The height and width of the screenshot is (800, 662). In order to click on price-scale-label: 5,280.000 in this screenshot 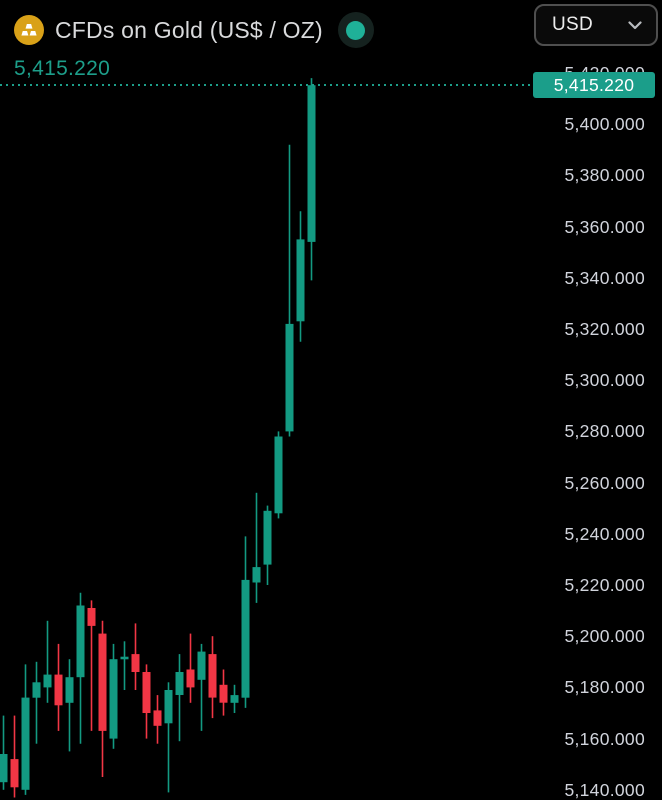, I will do `click(604, 431)`.